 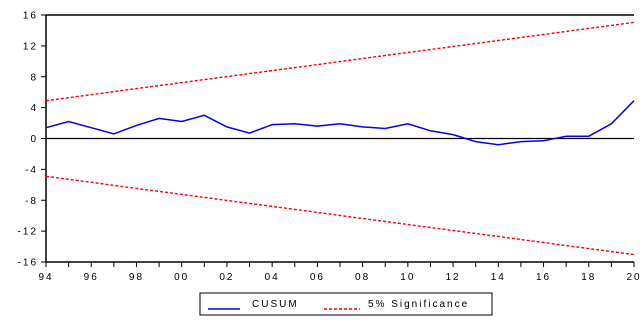 What do you see at coordinates (633, 277) in the screenshot?
I see `x-tick-label: 20` at bounding box center [633, 277].